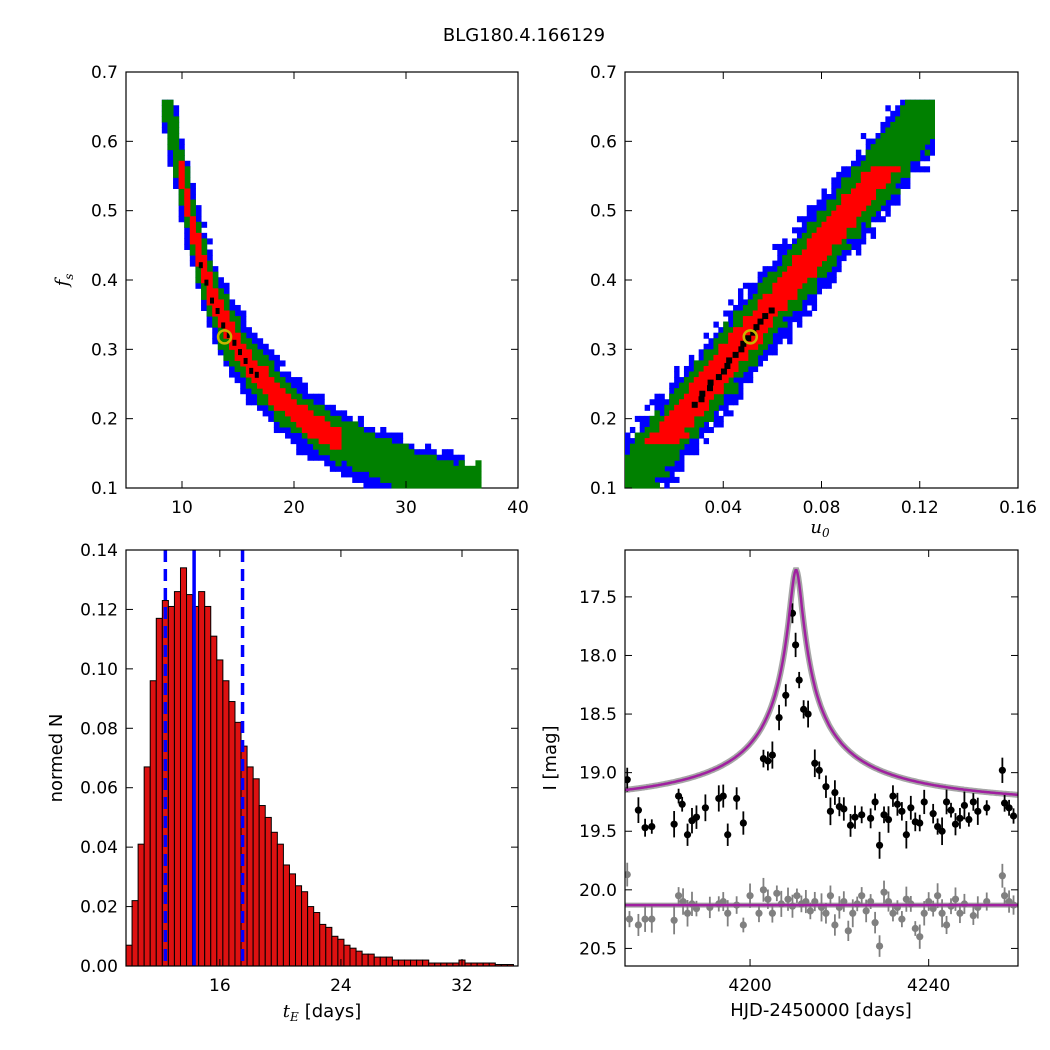  Describe the element at coordinates (224, 337) in the screenshot. I see `te-fs-best-fit-marker` at that location.